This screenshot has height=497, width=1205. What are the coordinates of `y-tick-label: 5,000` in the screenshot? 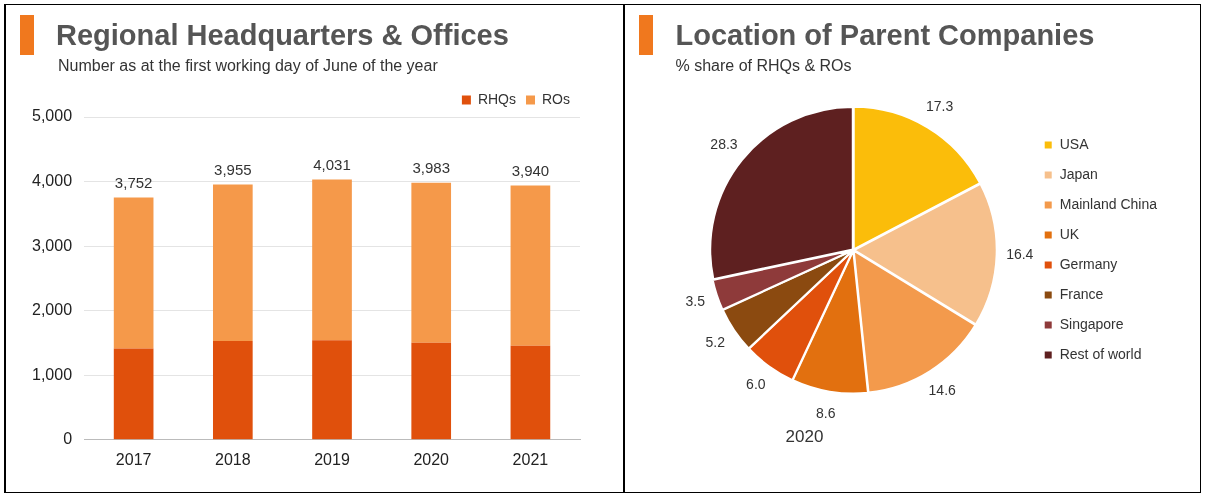 It's located at (52, 116).